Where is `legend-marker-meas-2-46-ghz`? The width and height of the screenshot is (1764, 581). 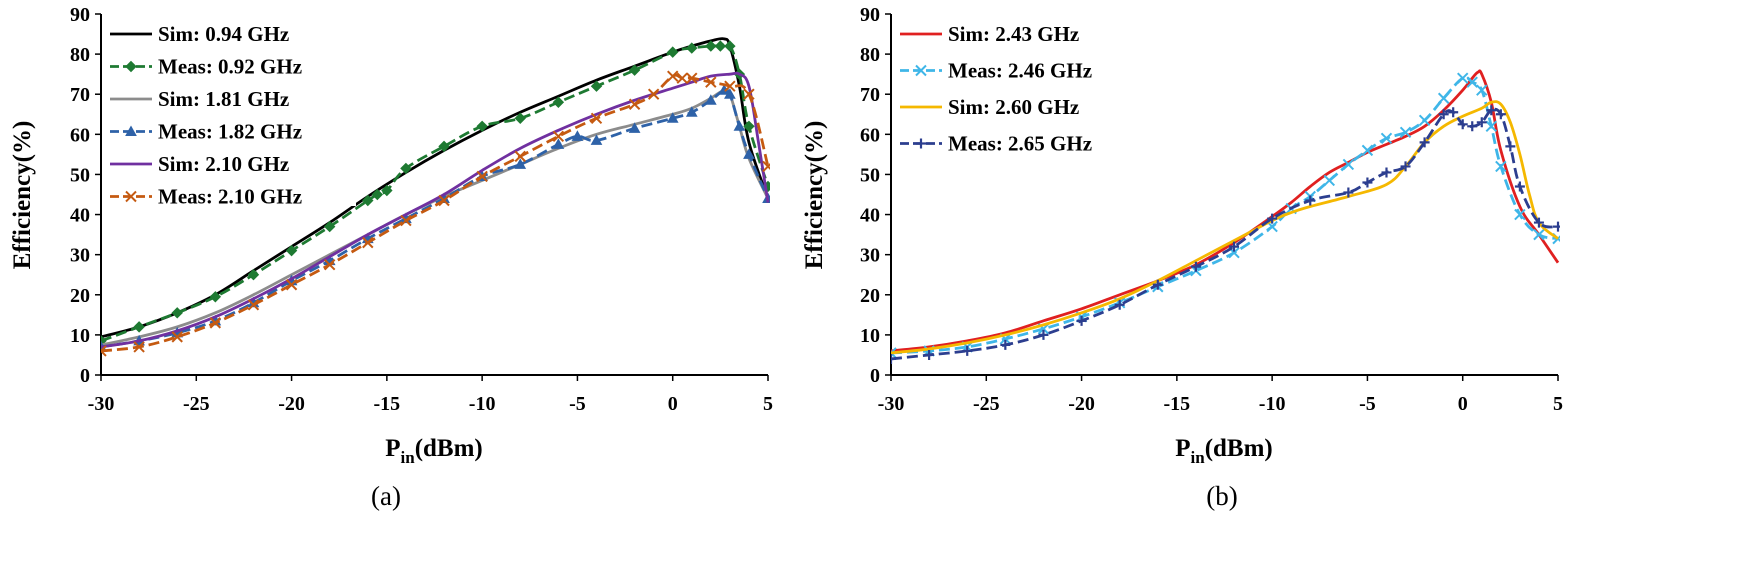 legend-marker-meas-2-46-ghz is located at coordinates (921, 70).